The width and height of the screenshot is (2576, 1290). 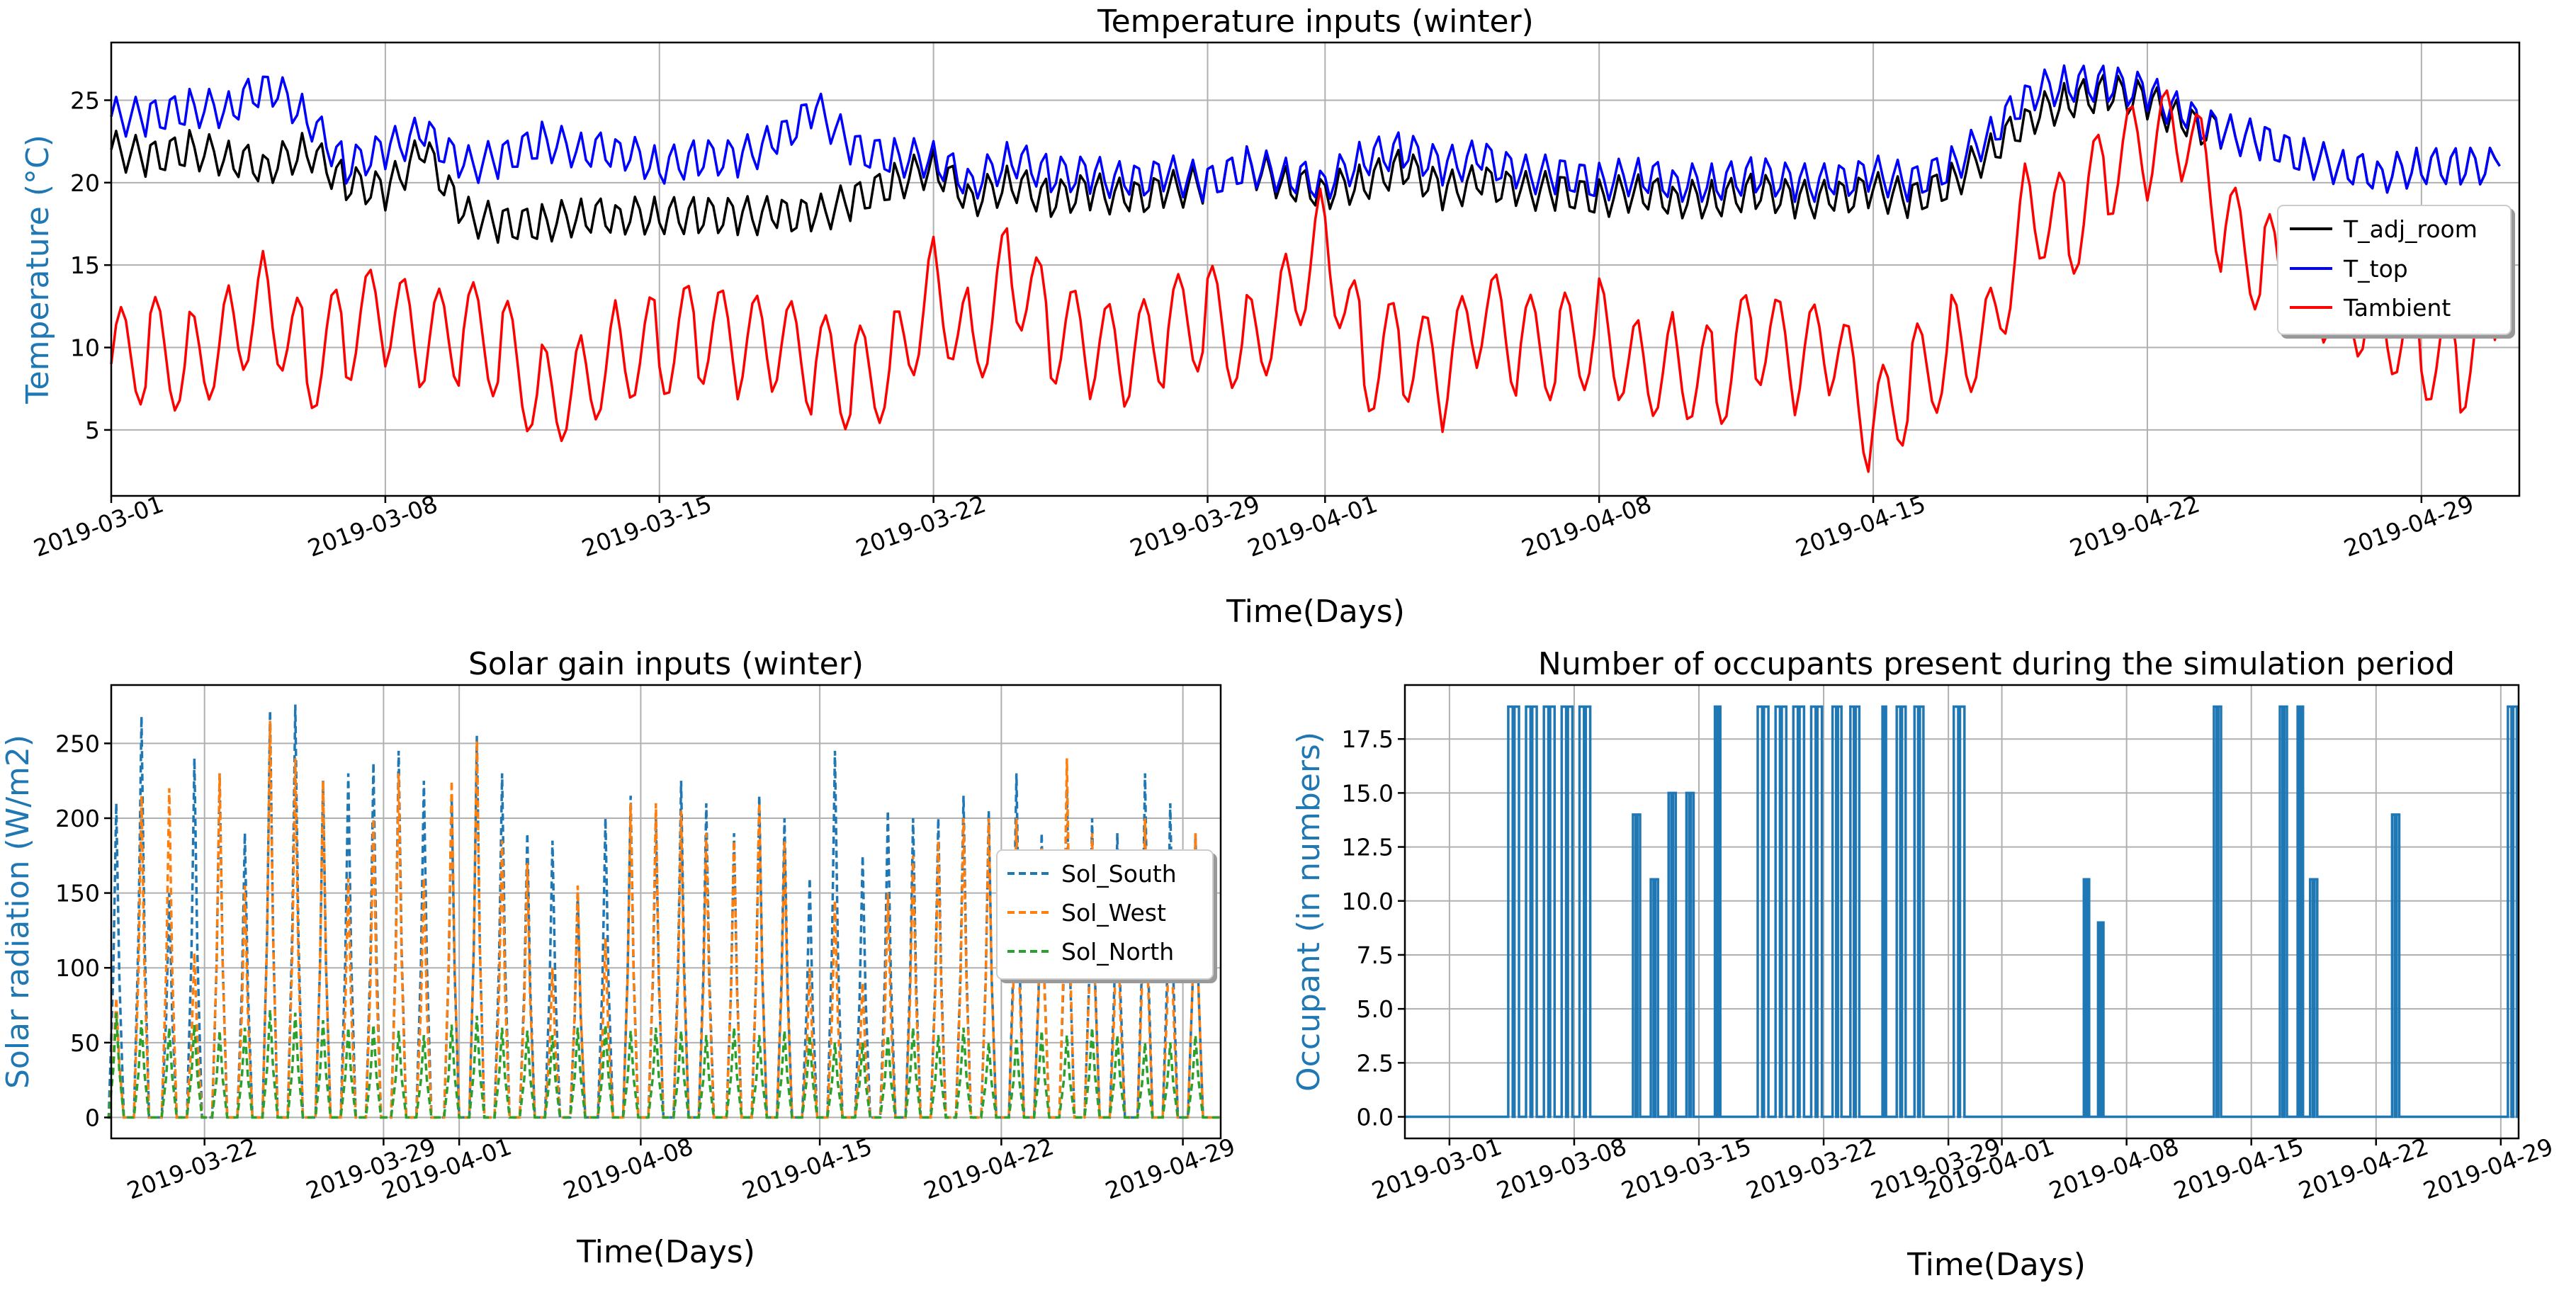 I want to click on occupant-x-axis-label: Time(Days), so click(x=1996, y=1265).